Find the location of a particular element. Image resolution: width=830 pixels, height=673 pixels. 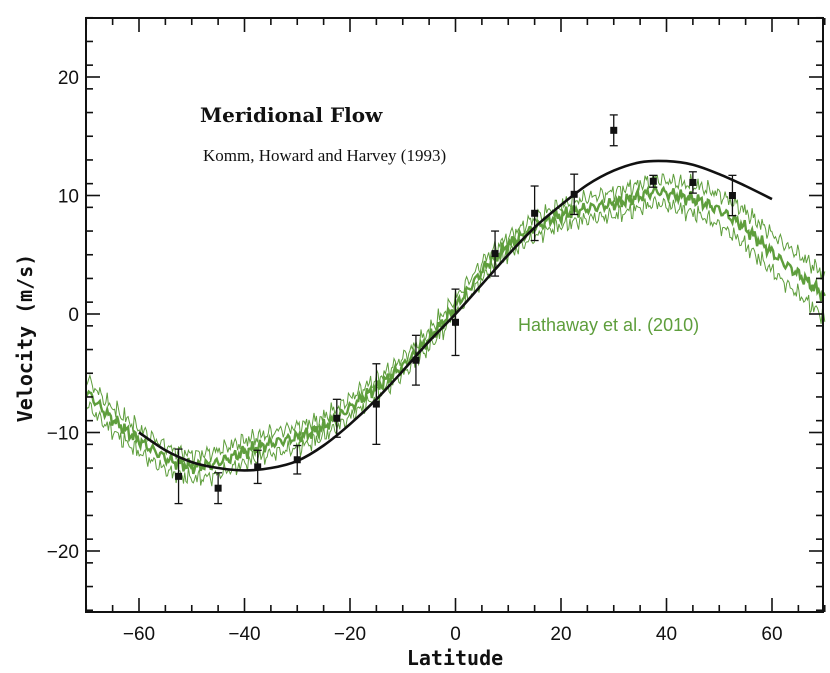

x-tick-label: 20 is located at coordinates (560, 634).